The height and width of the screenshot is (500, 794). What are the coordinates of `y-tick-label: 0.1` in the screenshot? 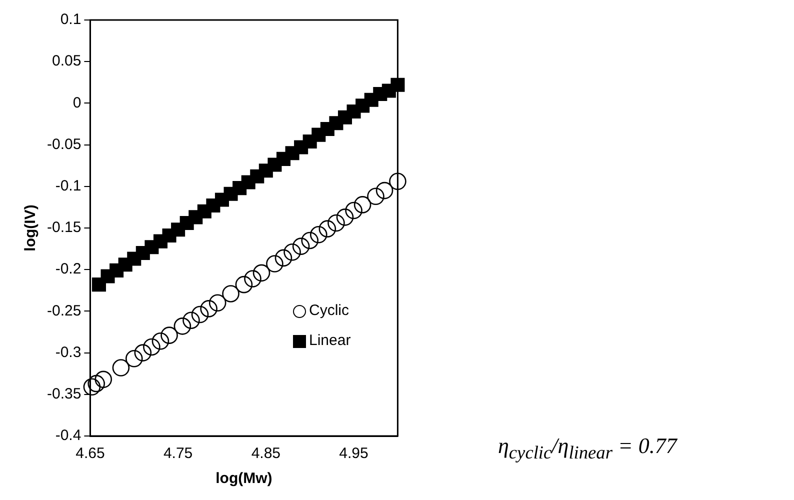 It's located at (71, 19).